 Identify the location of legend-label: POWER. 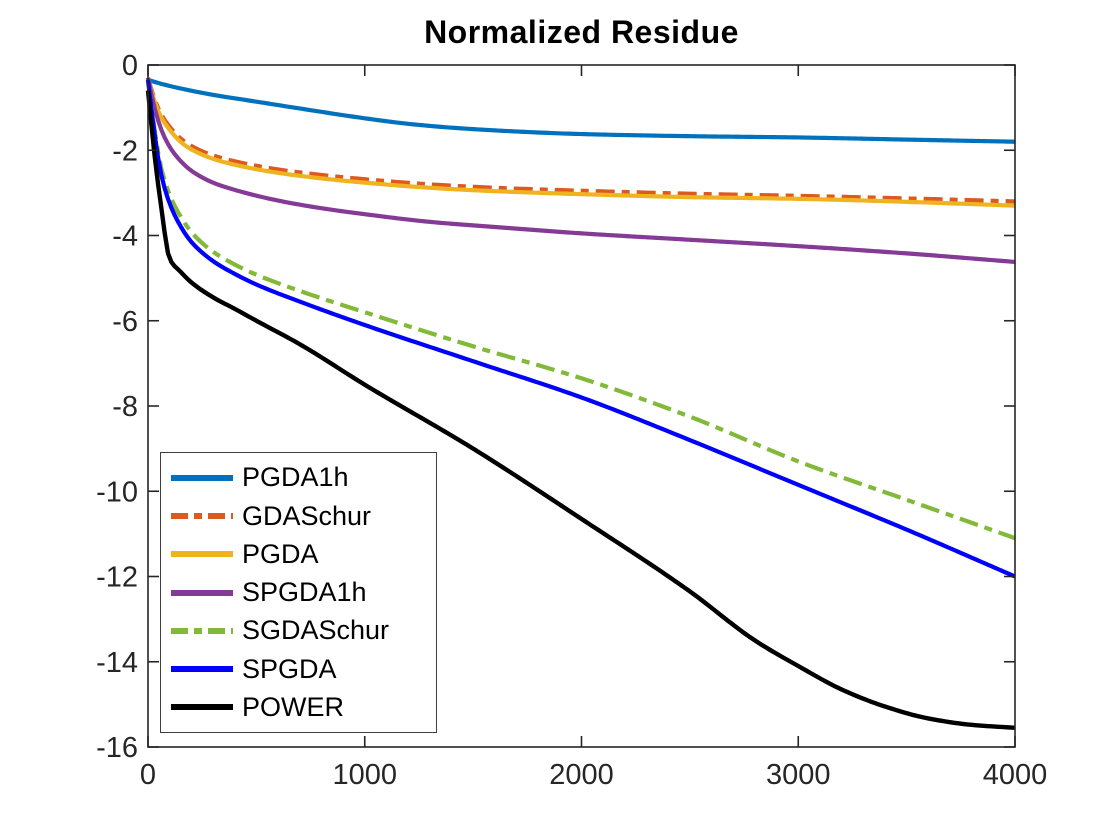
(293, 706).